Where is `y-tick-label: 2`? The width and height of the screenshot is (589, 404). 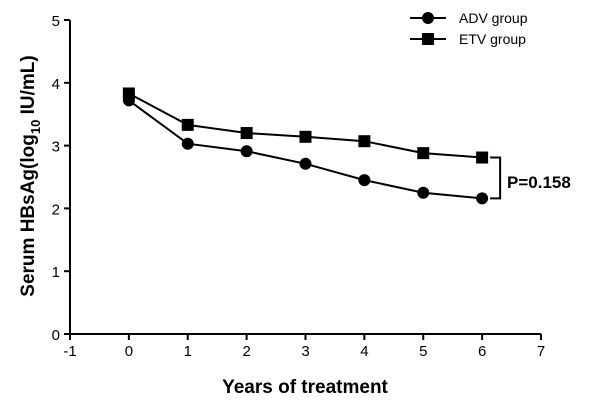
y-tick-label: 2 is located at coordinates (56, 209).